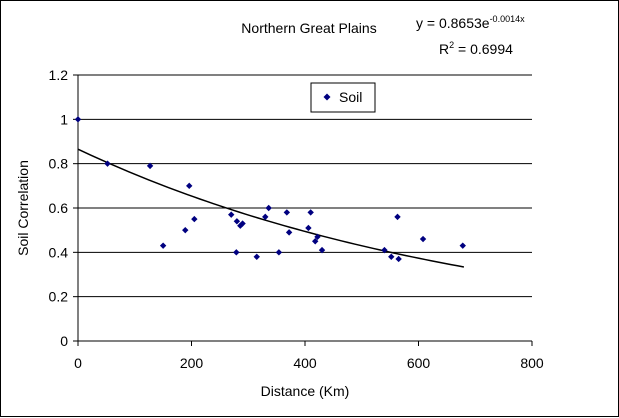  I want to click on y-tick-label-6: 1.2, so click(59, 75).